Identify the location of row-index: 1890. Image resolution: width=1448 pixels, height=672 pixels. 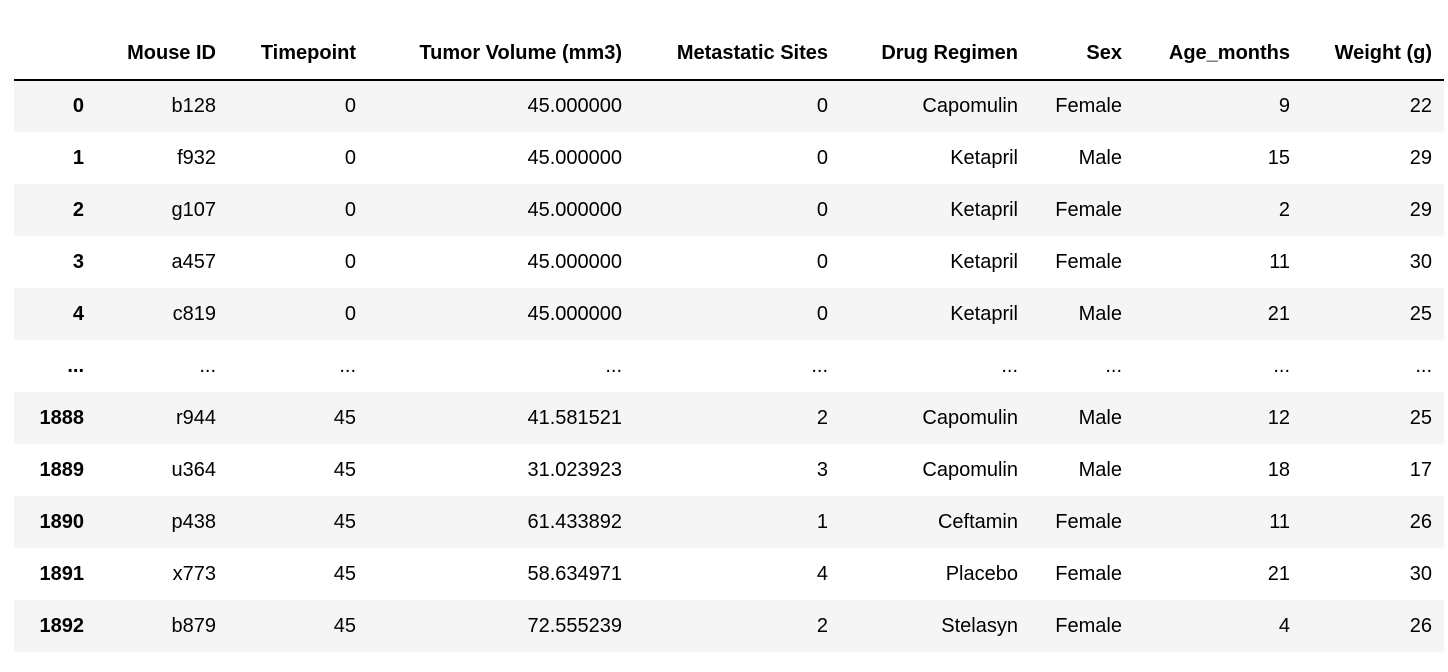
(62, 521).